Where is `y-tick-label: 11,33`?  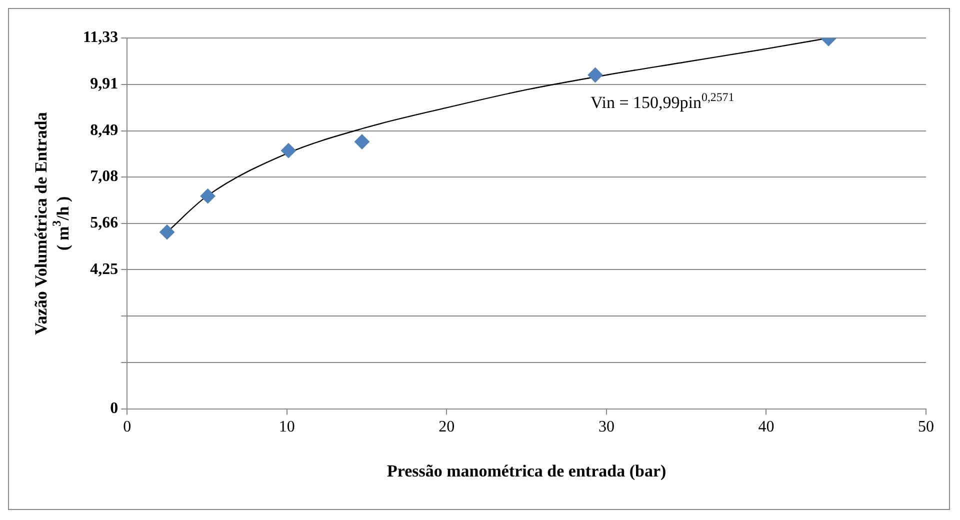 y-tick-label: 11,33 is located at coordinates (100, 37).